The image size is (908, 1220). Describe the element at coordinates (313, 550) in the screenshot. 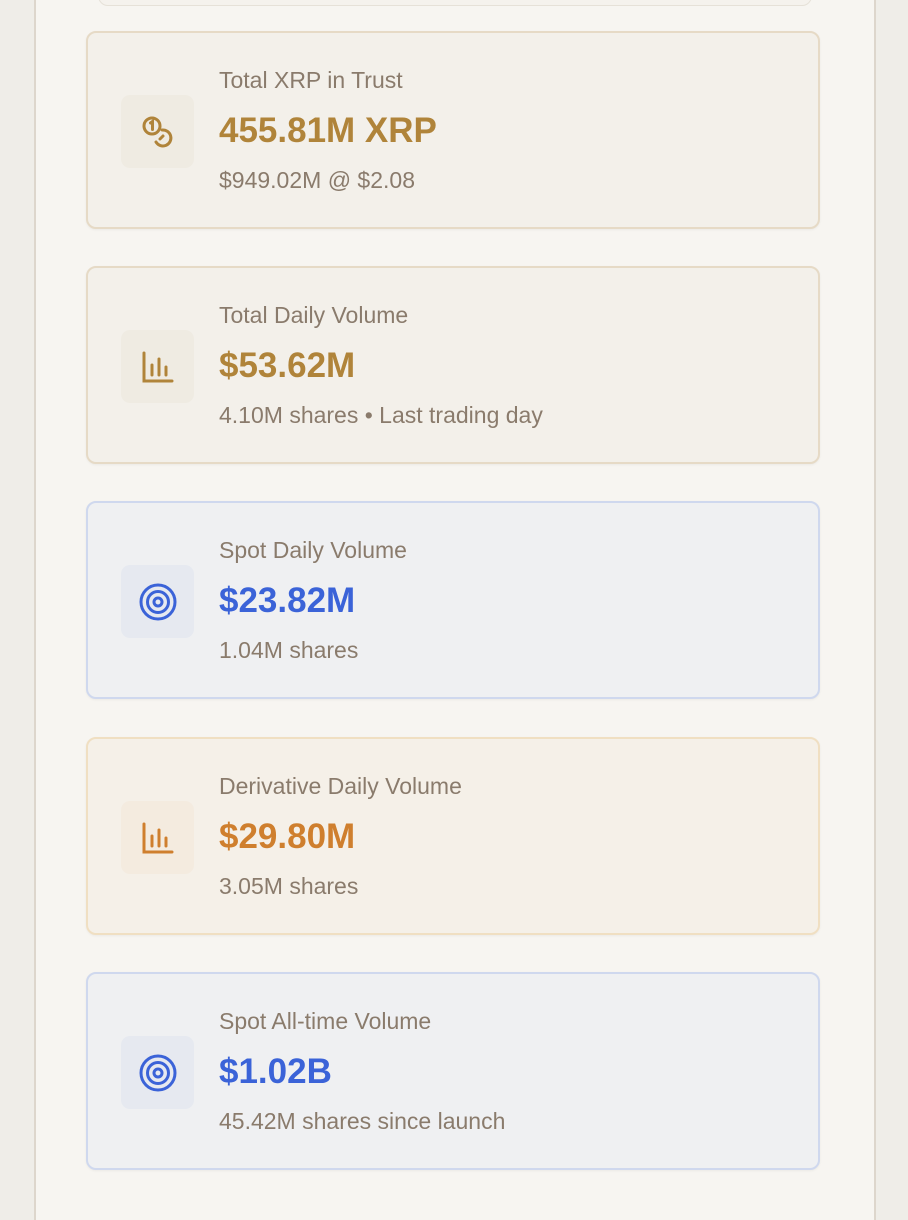

I see `stat-label: Spot Daily Volume` at that location.